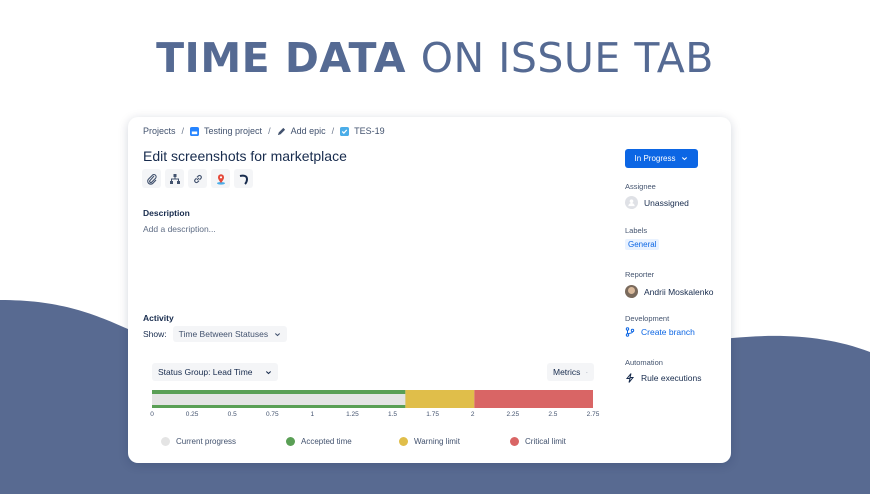  What do you see at coordinates (671, 378) in the screenshot?
I see `automation-value: Rule executions` at bounding box center [671, 378].